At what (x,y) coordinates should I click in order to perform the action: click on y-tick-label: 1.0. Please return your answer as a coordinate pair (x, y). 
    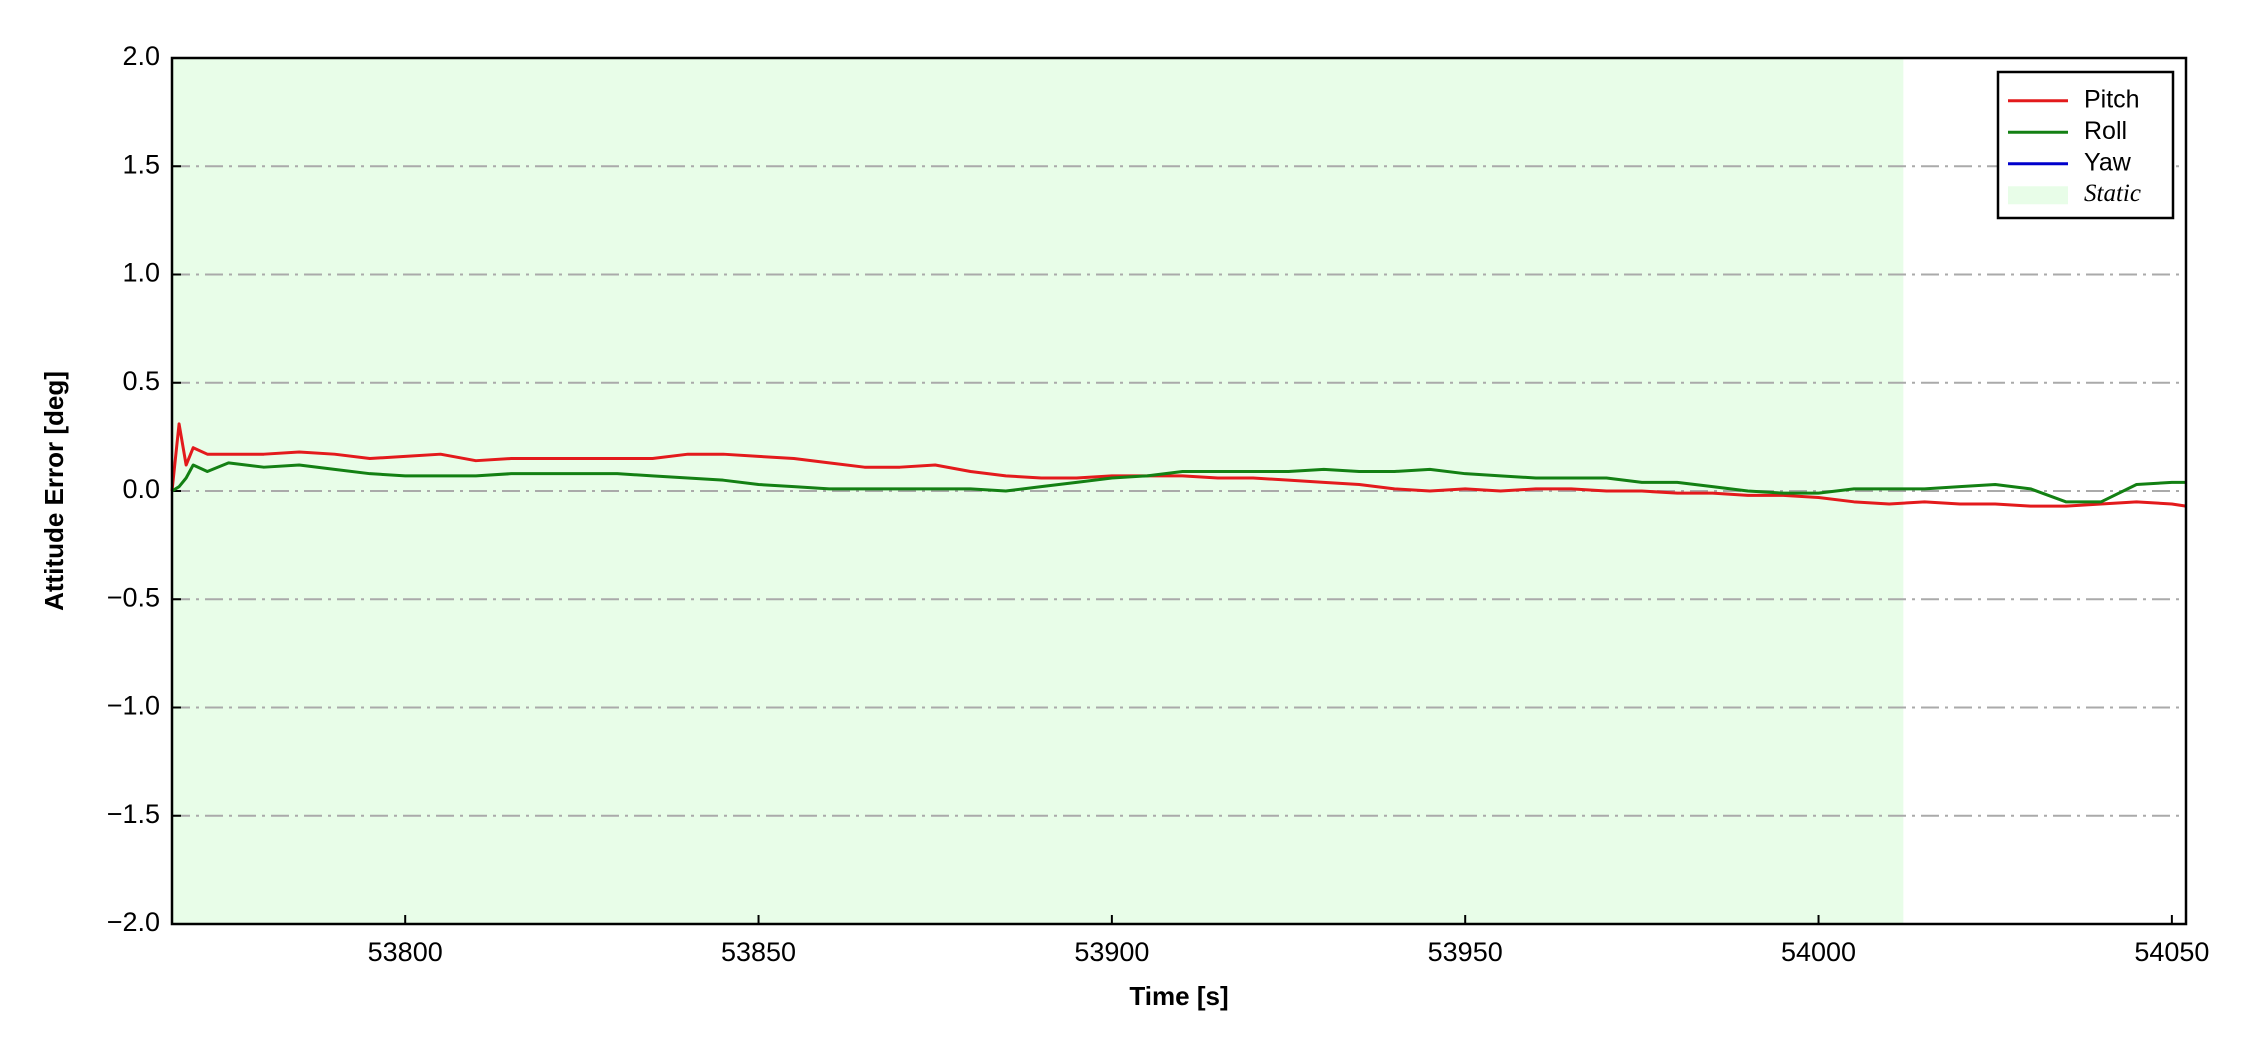
    Looking at the image, I should click on (141, 273).